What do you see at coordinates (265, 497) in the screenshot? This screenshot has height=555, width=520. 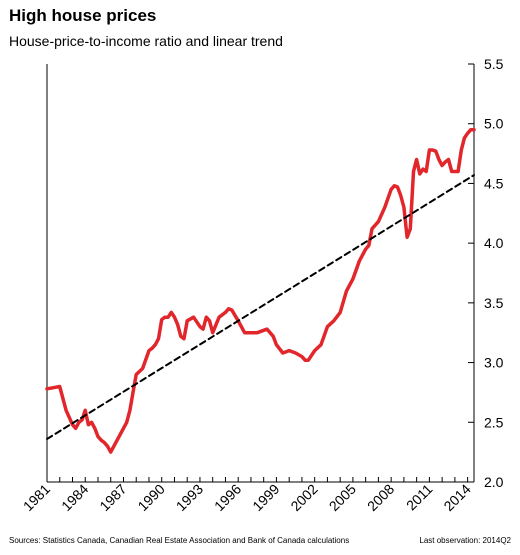 I see `x-tick-label: 1999` at bounding box center [265, 497].